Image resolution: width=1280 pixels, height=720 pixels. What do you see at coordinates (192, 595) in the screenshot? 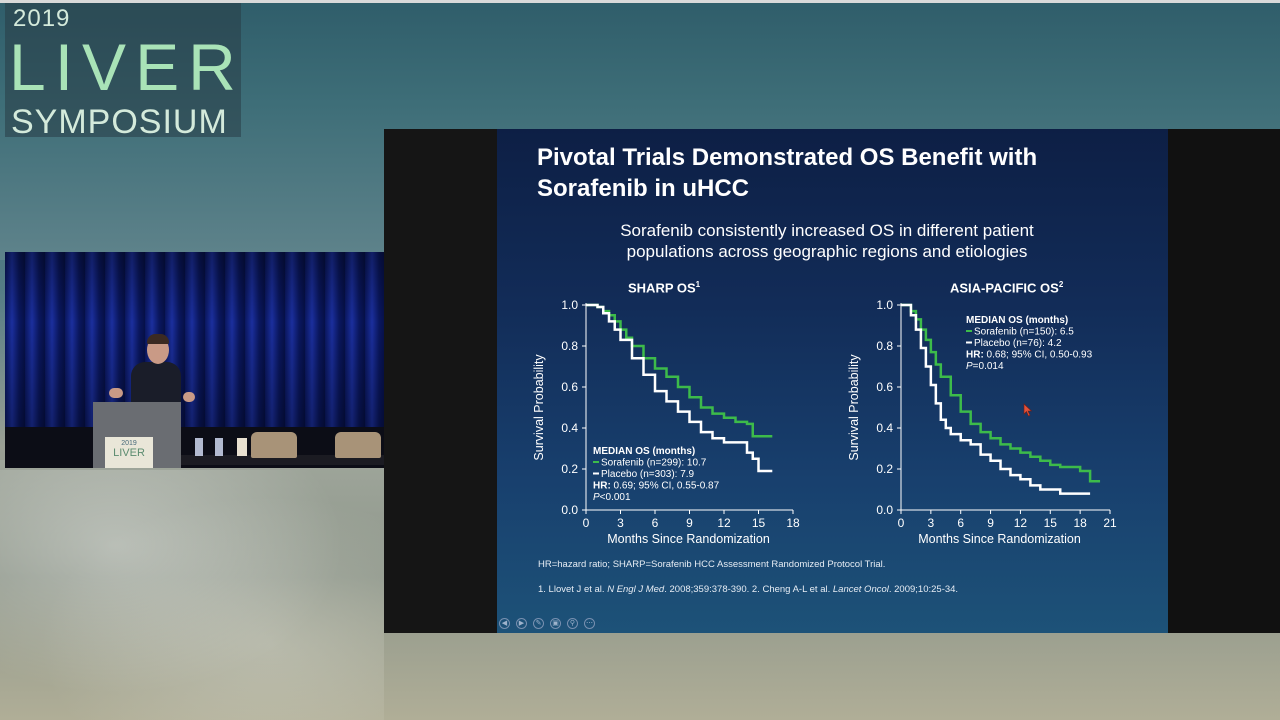
I see `background-foam` at bounding box center [192, 595].